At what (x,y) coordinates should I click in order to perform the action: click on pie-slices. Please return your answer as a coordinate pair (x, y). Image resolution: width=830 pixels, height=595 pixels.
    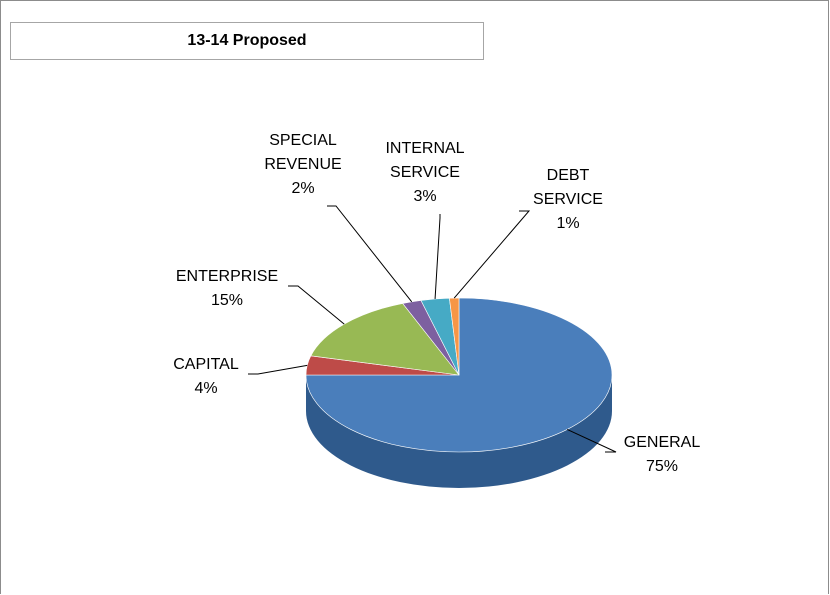
    Looking at the image, I should click on (459, 375).